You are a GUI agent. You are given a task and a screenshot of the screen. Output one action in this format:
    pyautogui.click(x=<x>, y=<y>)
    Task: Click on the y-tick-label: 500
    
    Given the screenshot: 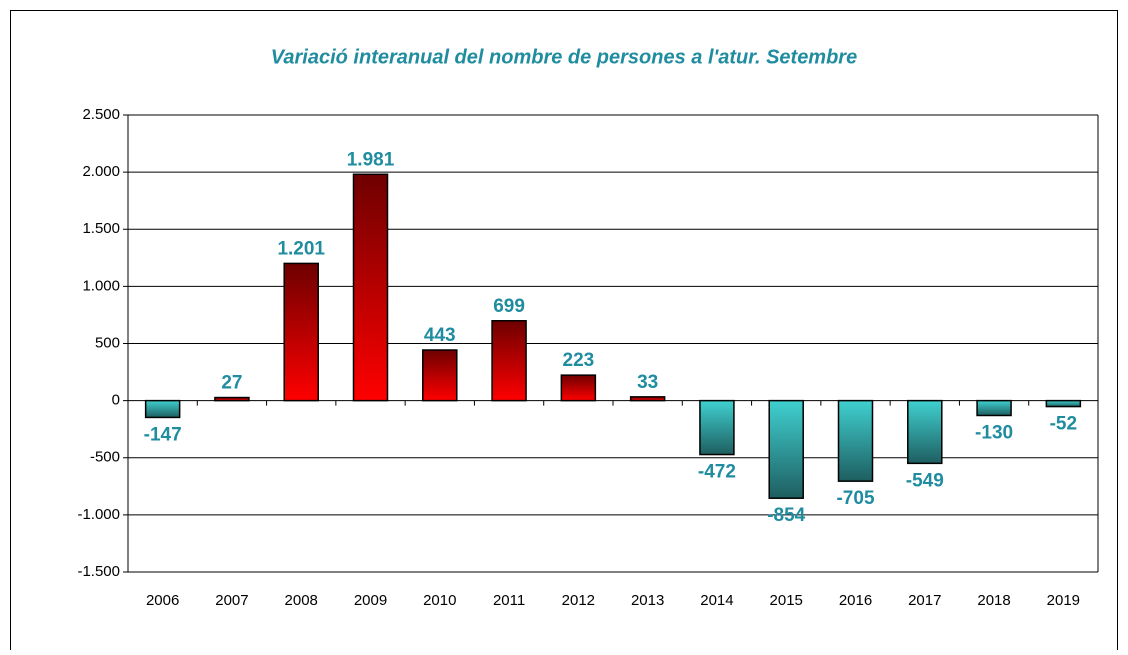 What is the action you would take?
    pyautogui.click(x=107, y=342)
    